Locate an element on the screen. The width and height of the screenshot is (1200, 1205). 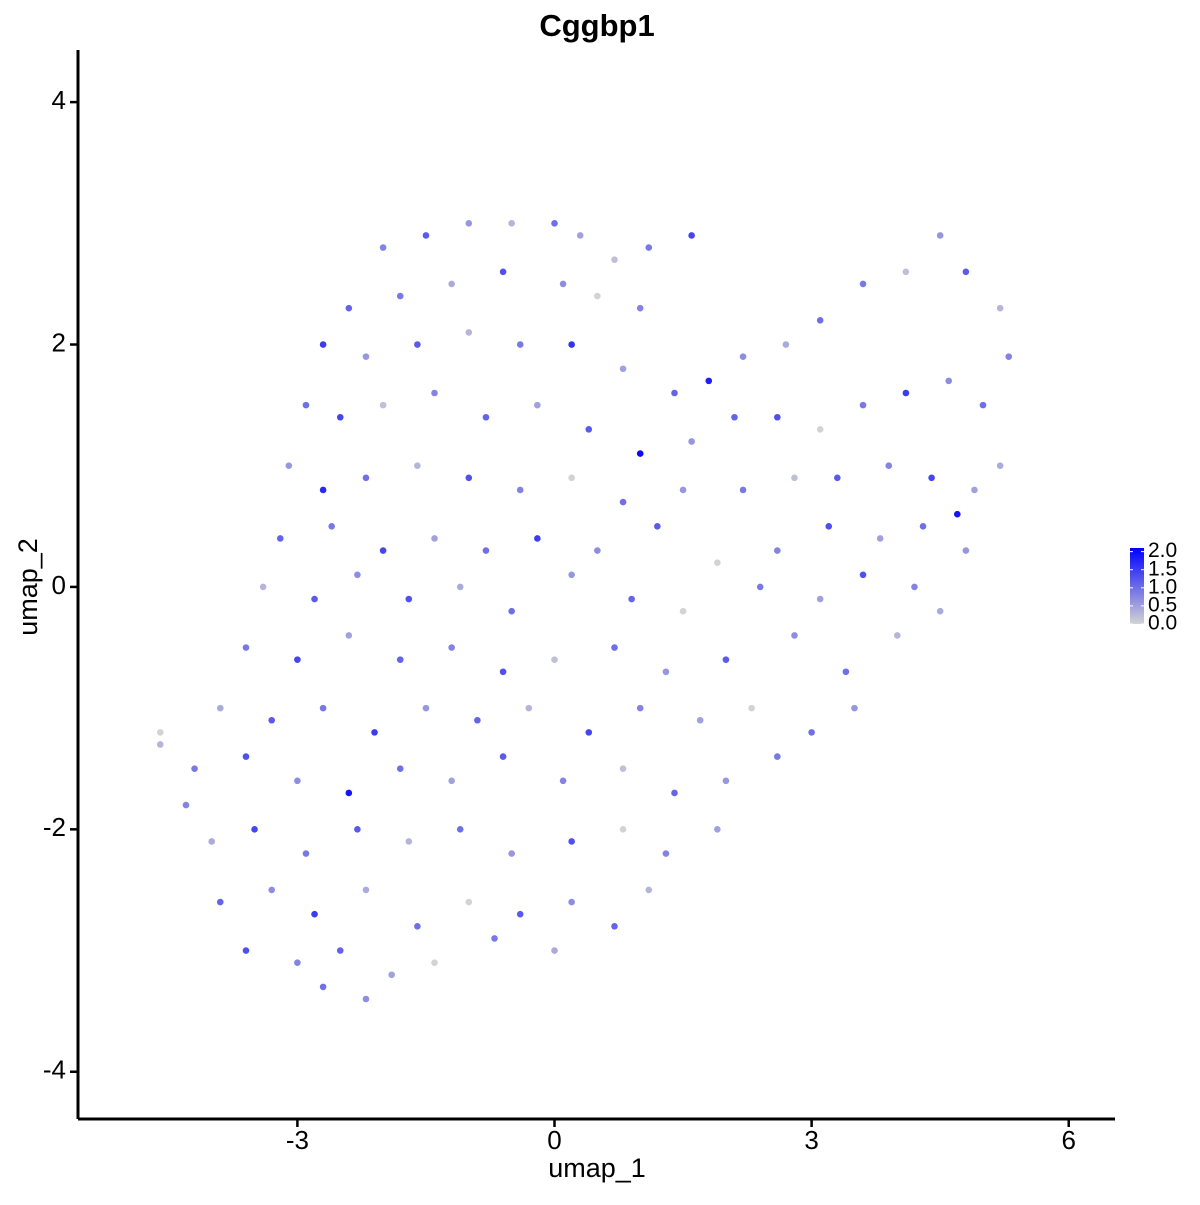
colorbar-label: 0.5 is located at coordinates (1162, 604).